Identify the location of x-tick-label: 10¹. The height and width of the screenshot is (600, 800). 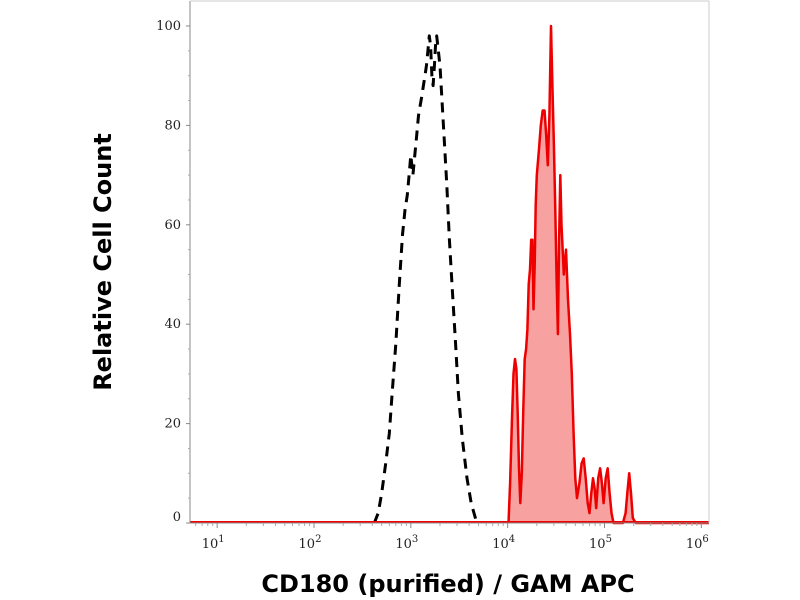
(213, 543).